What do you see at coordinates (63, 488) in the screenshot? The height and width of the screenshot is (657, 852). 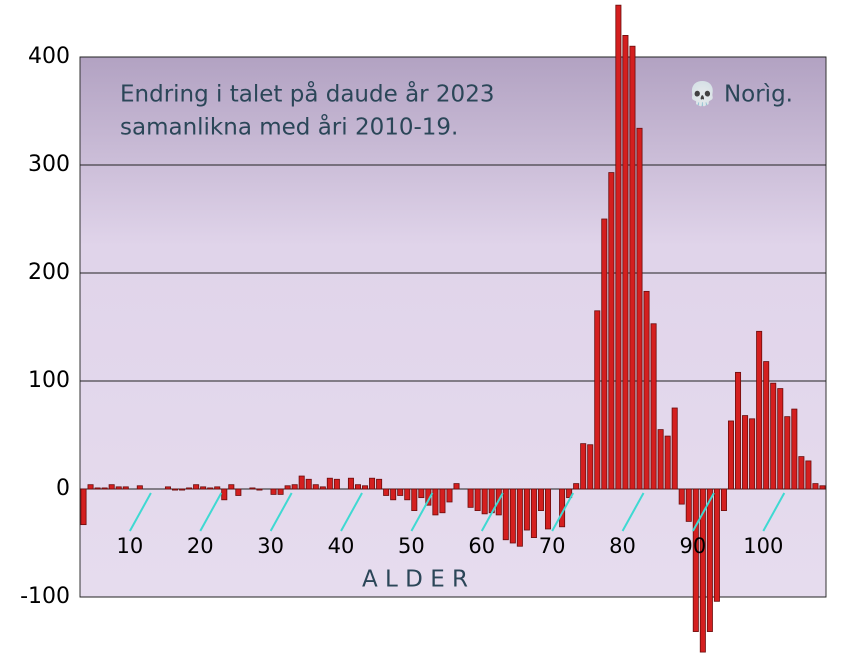 I see `y-tick-label: 0` at bounding box center [63, 488].